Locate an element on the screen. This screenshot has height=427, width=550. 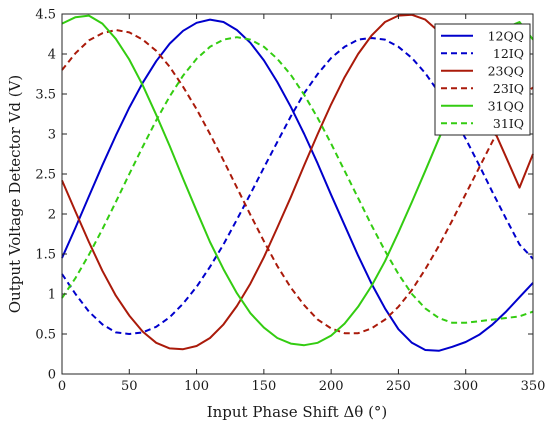
y-tick-label: 4.5 is located at coordinates (45, 15).